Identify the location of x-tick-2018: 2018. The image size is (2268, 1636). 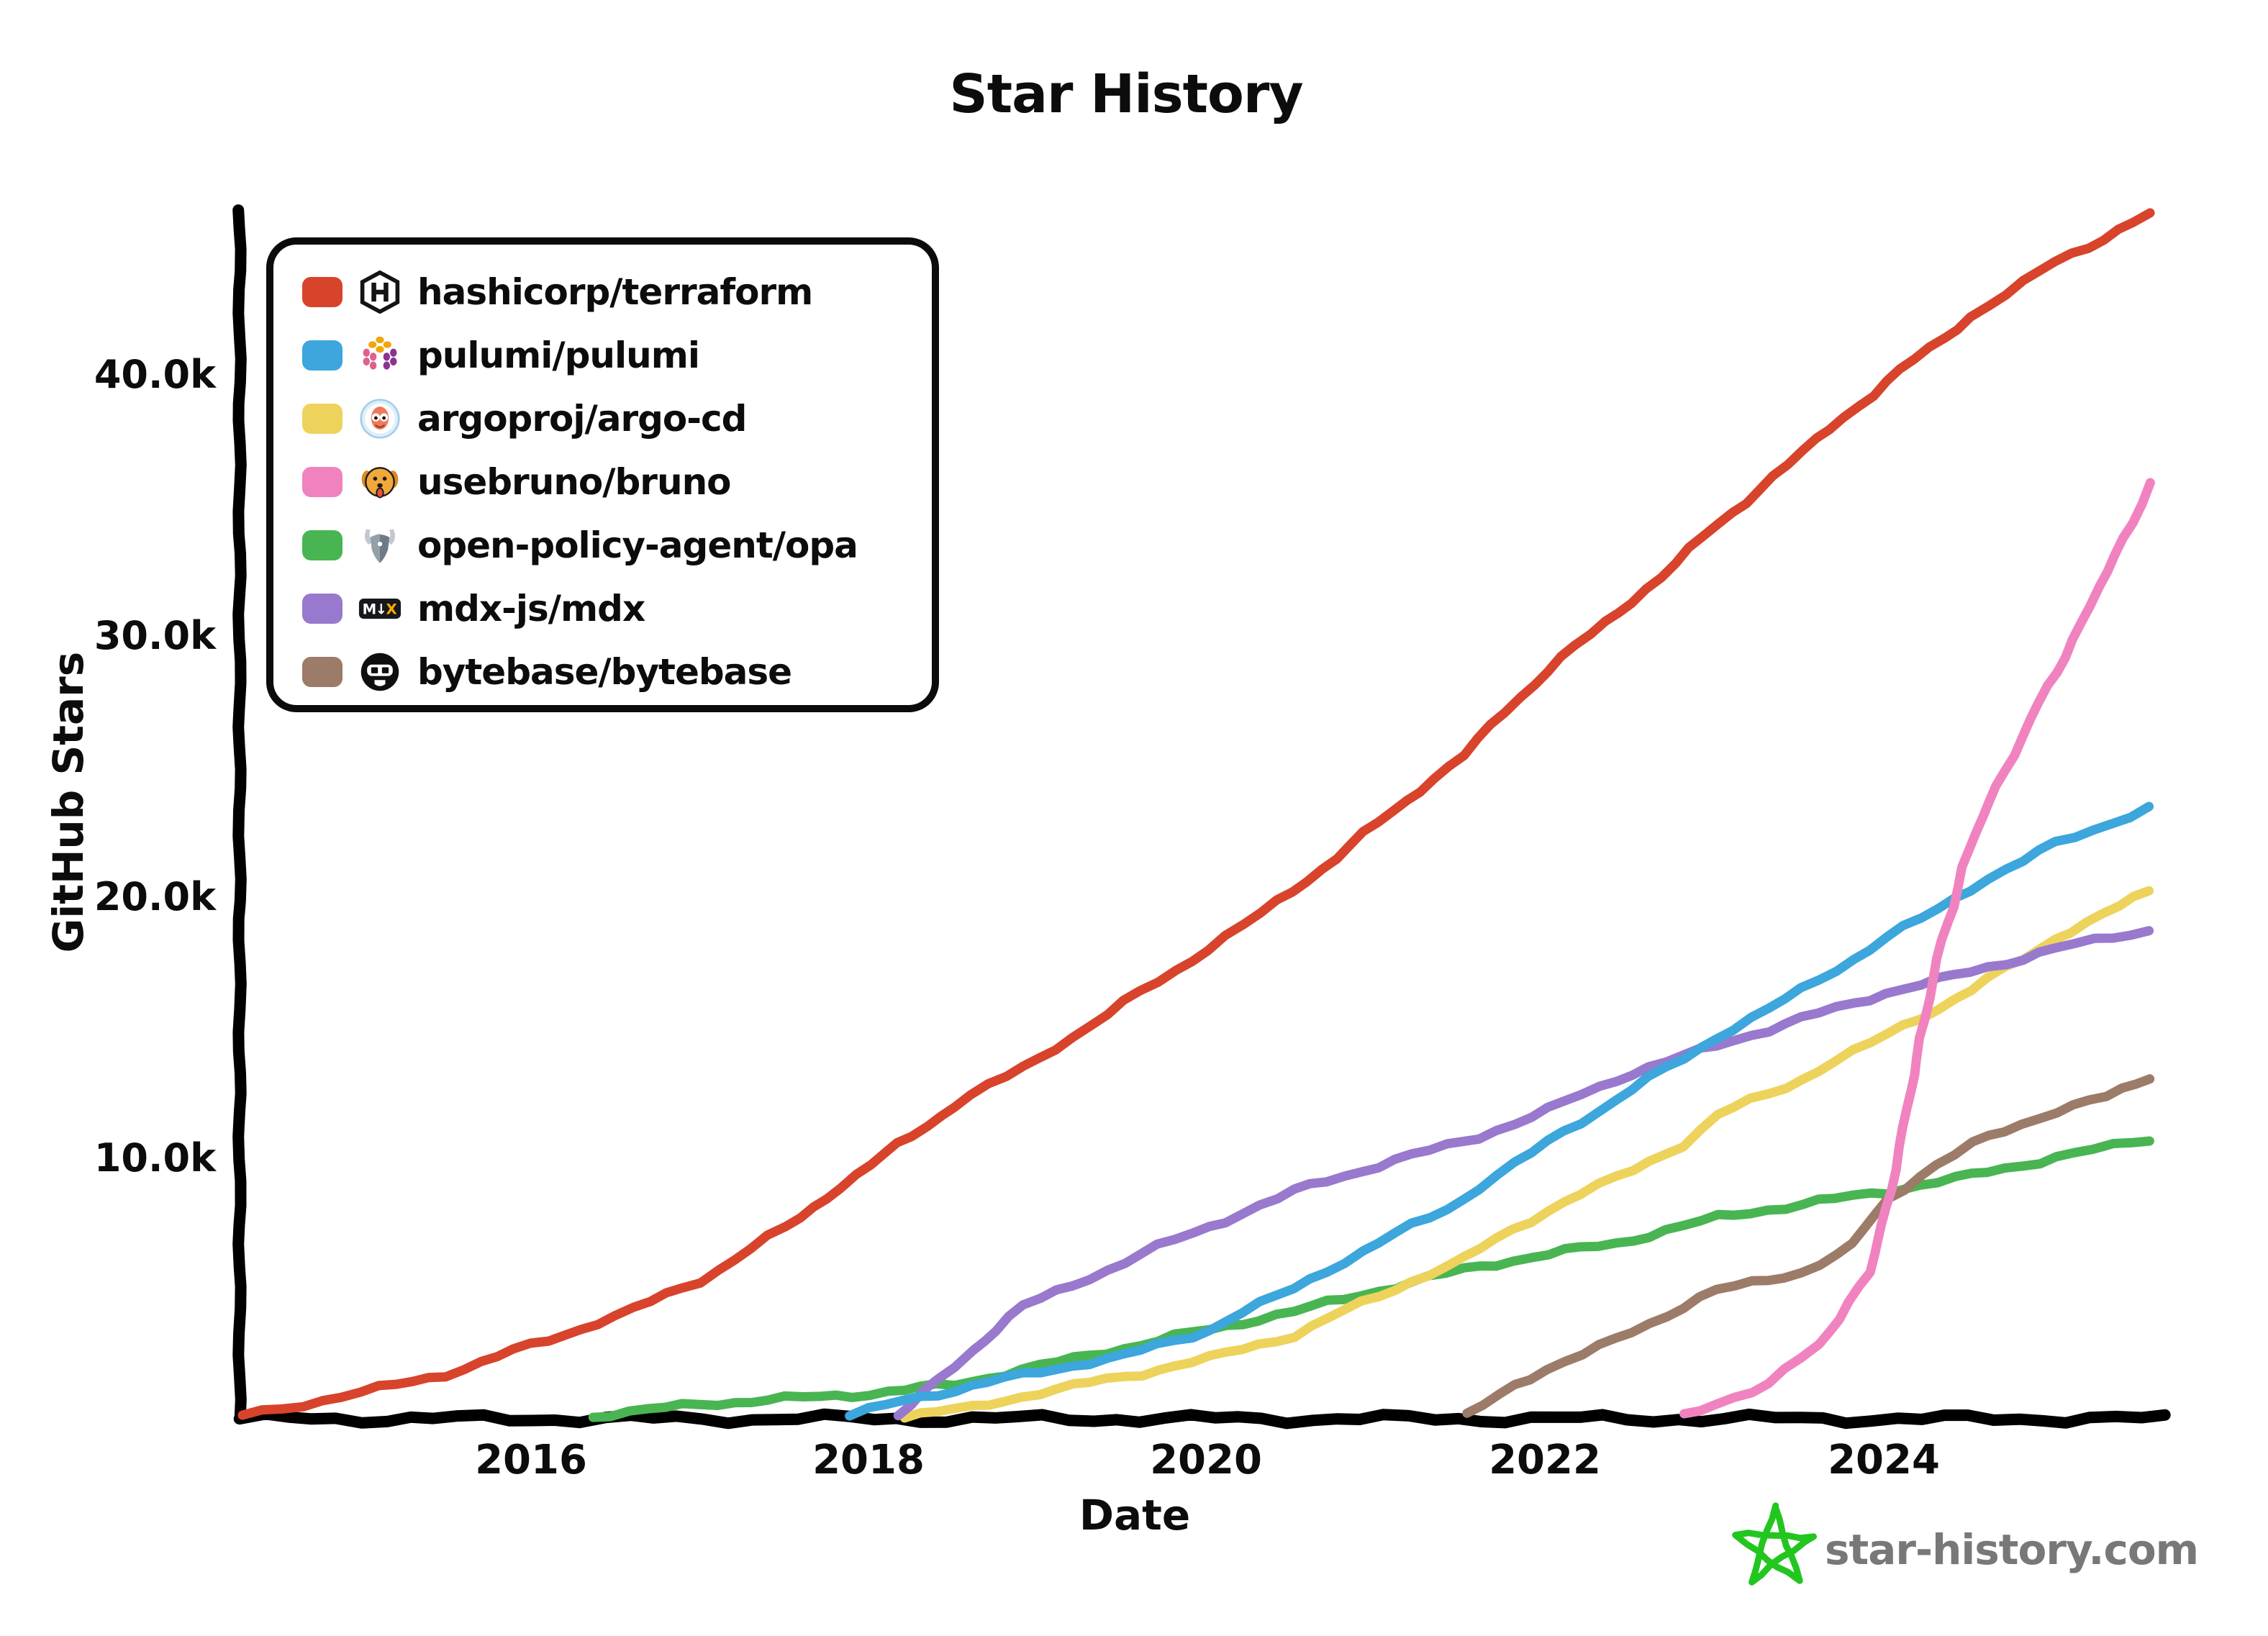
(868, 1460).